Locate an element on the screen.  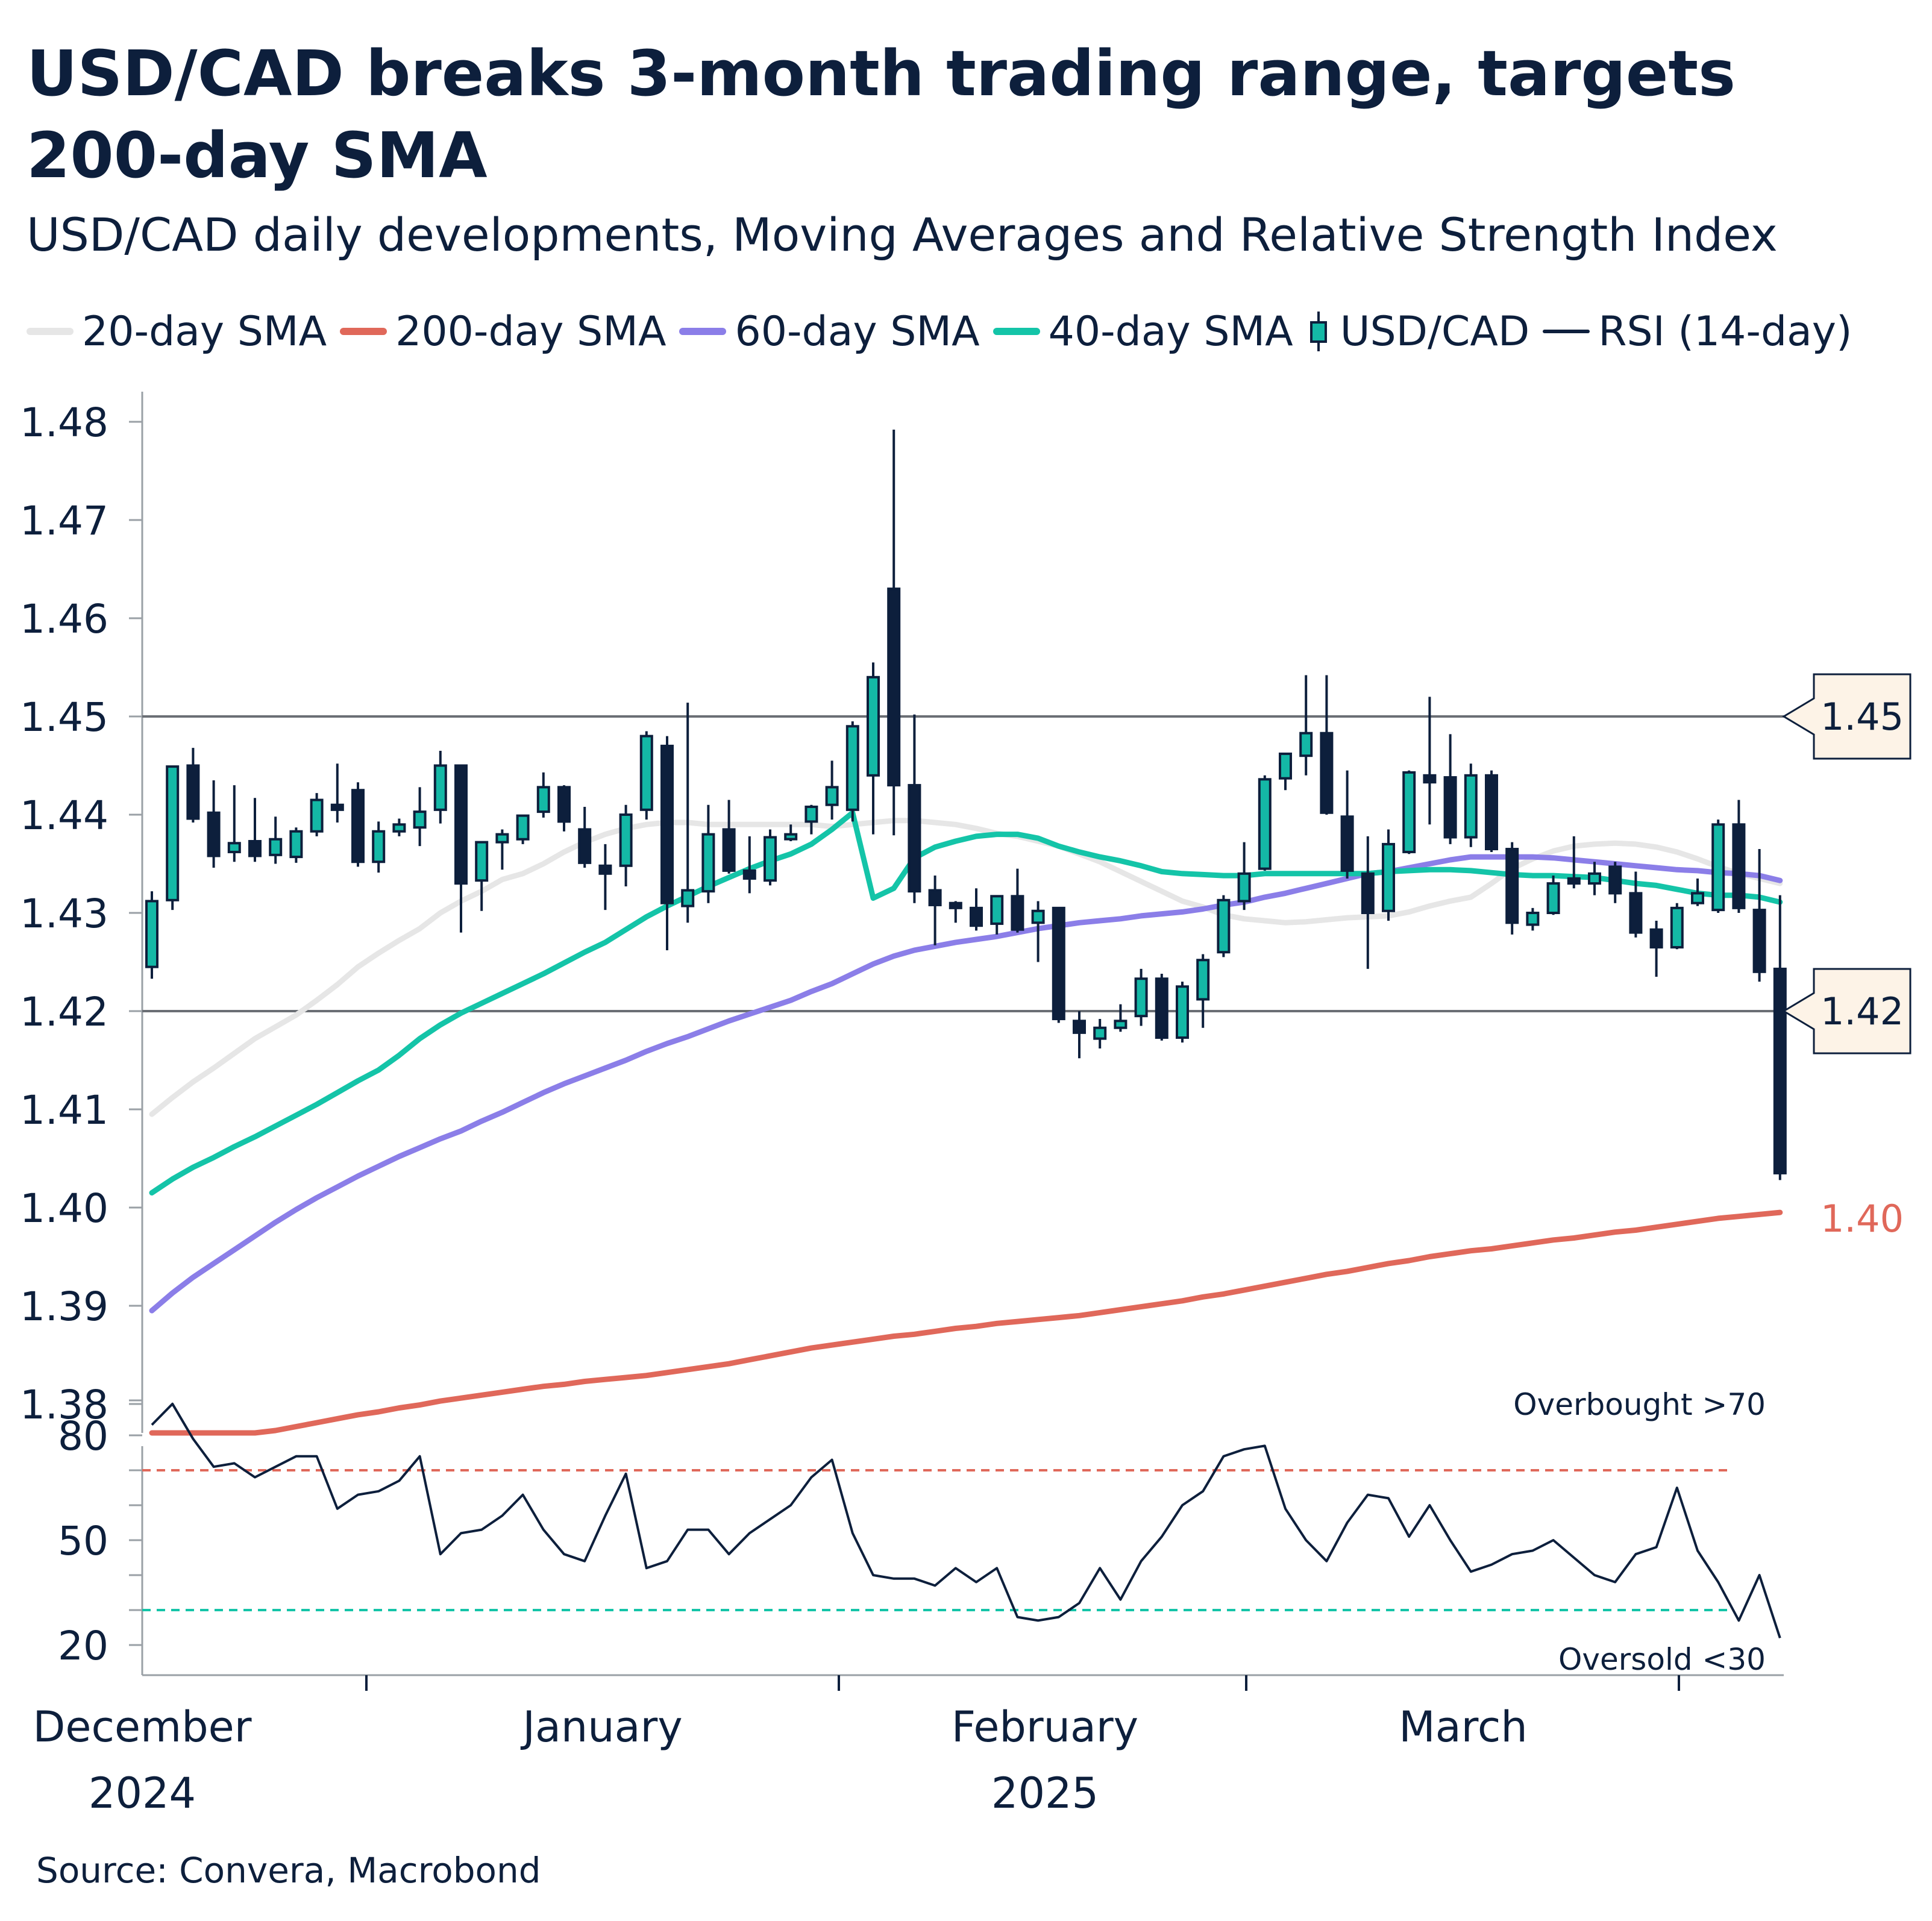
rsi-panel: 20 50 80 Overbought >70 Oversold <30 is located at coordinates (921, 1532).